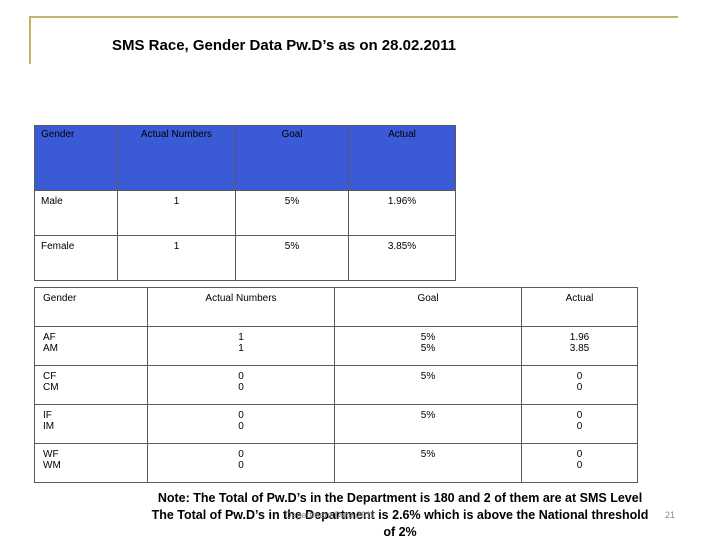  Describe the element at coordinates (330, 515) in the screenshot. I see `slide-footer-date: Department Date 2011` at that location.